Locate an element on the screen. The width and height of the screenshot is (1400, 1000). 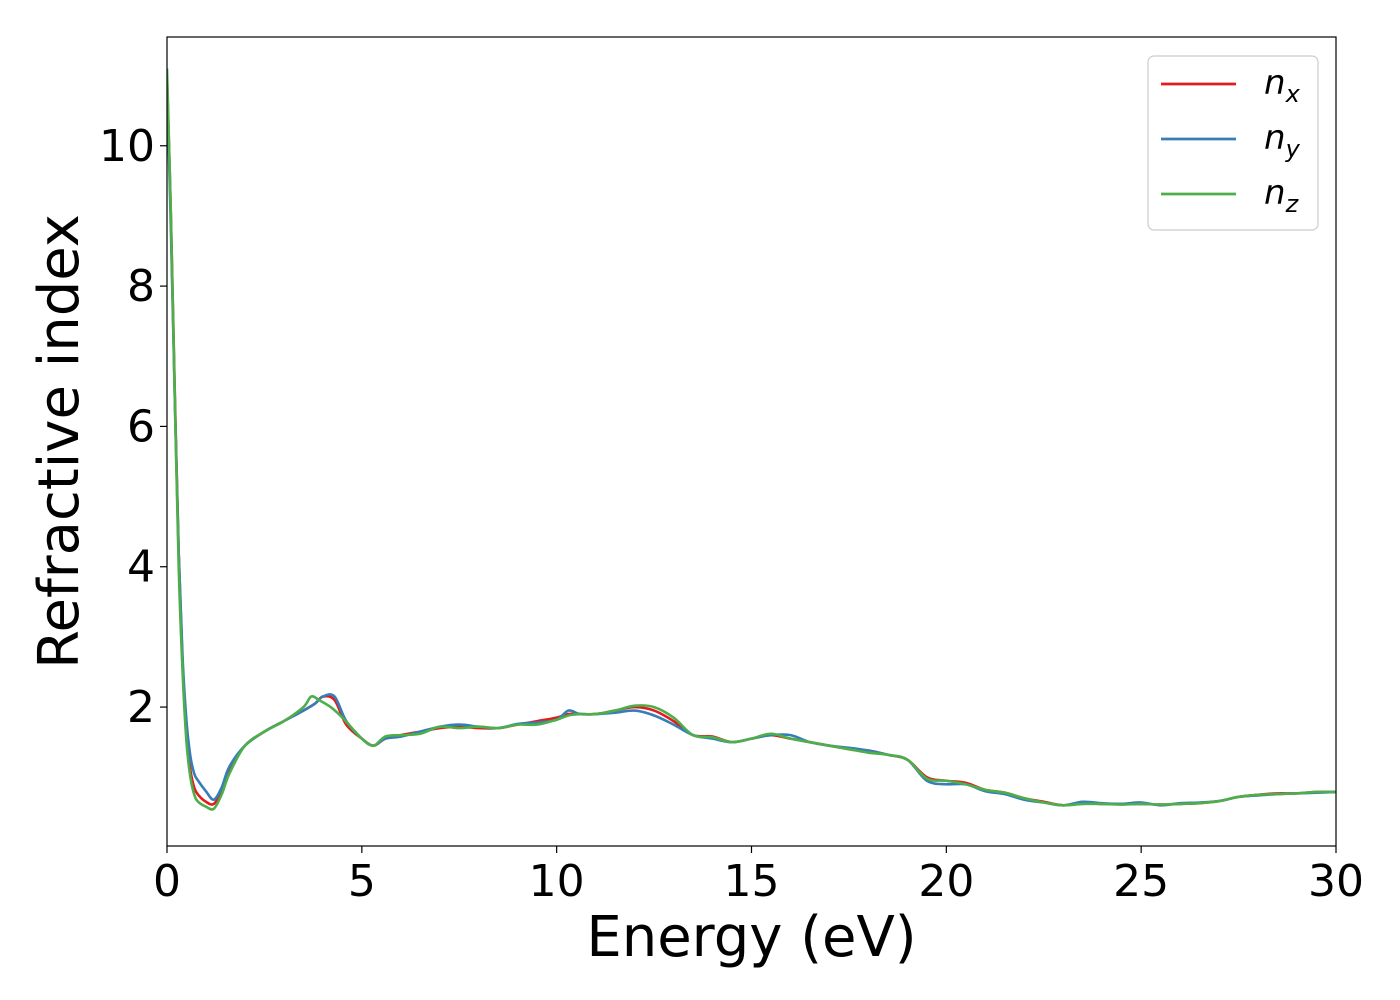
legend-box is located at coordinates (1233, 143).